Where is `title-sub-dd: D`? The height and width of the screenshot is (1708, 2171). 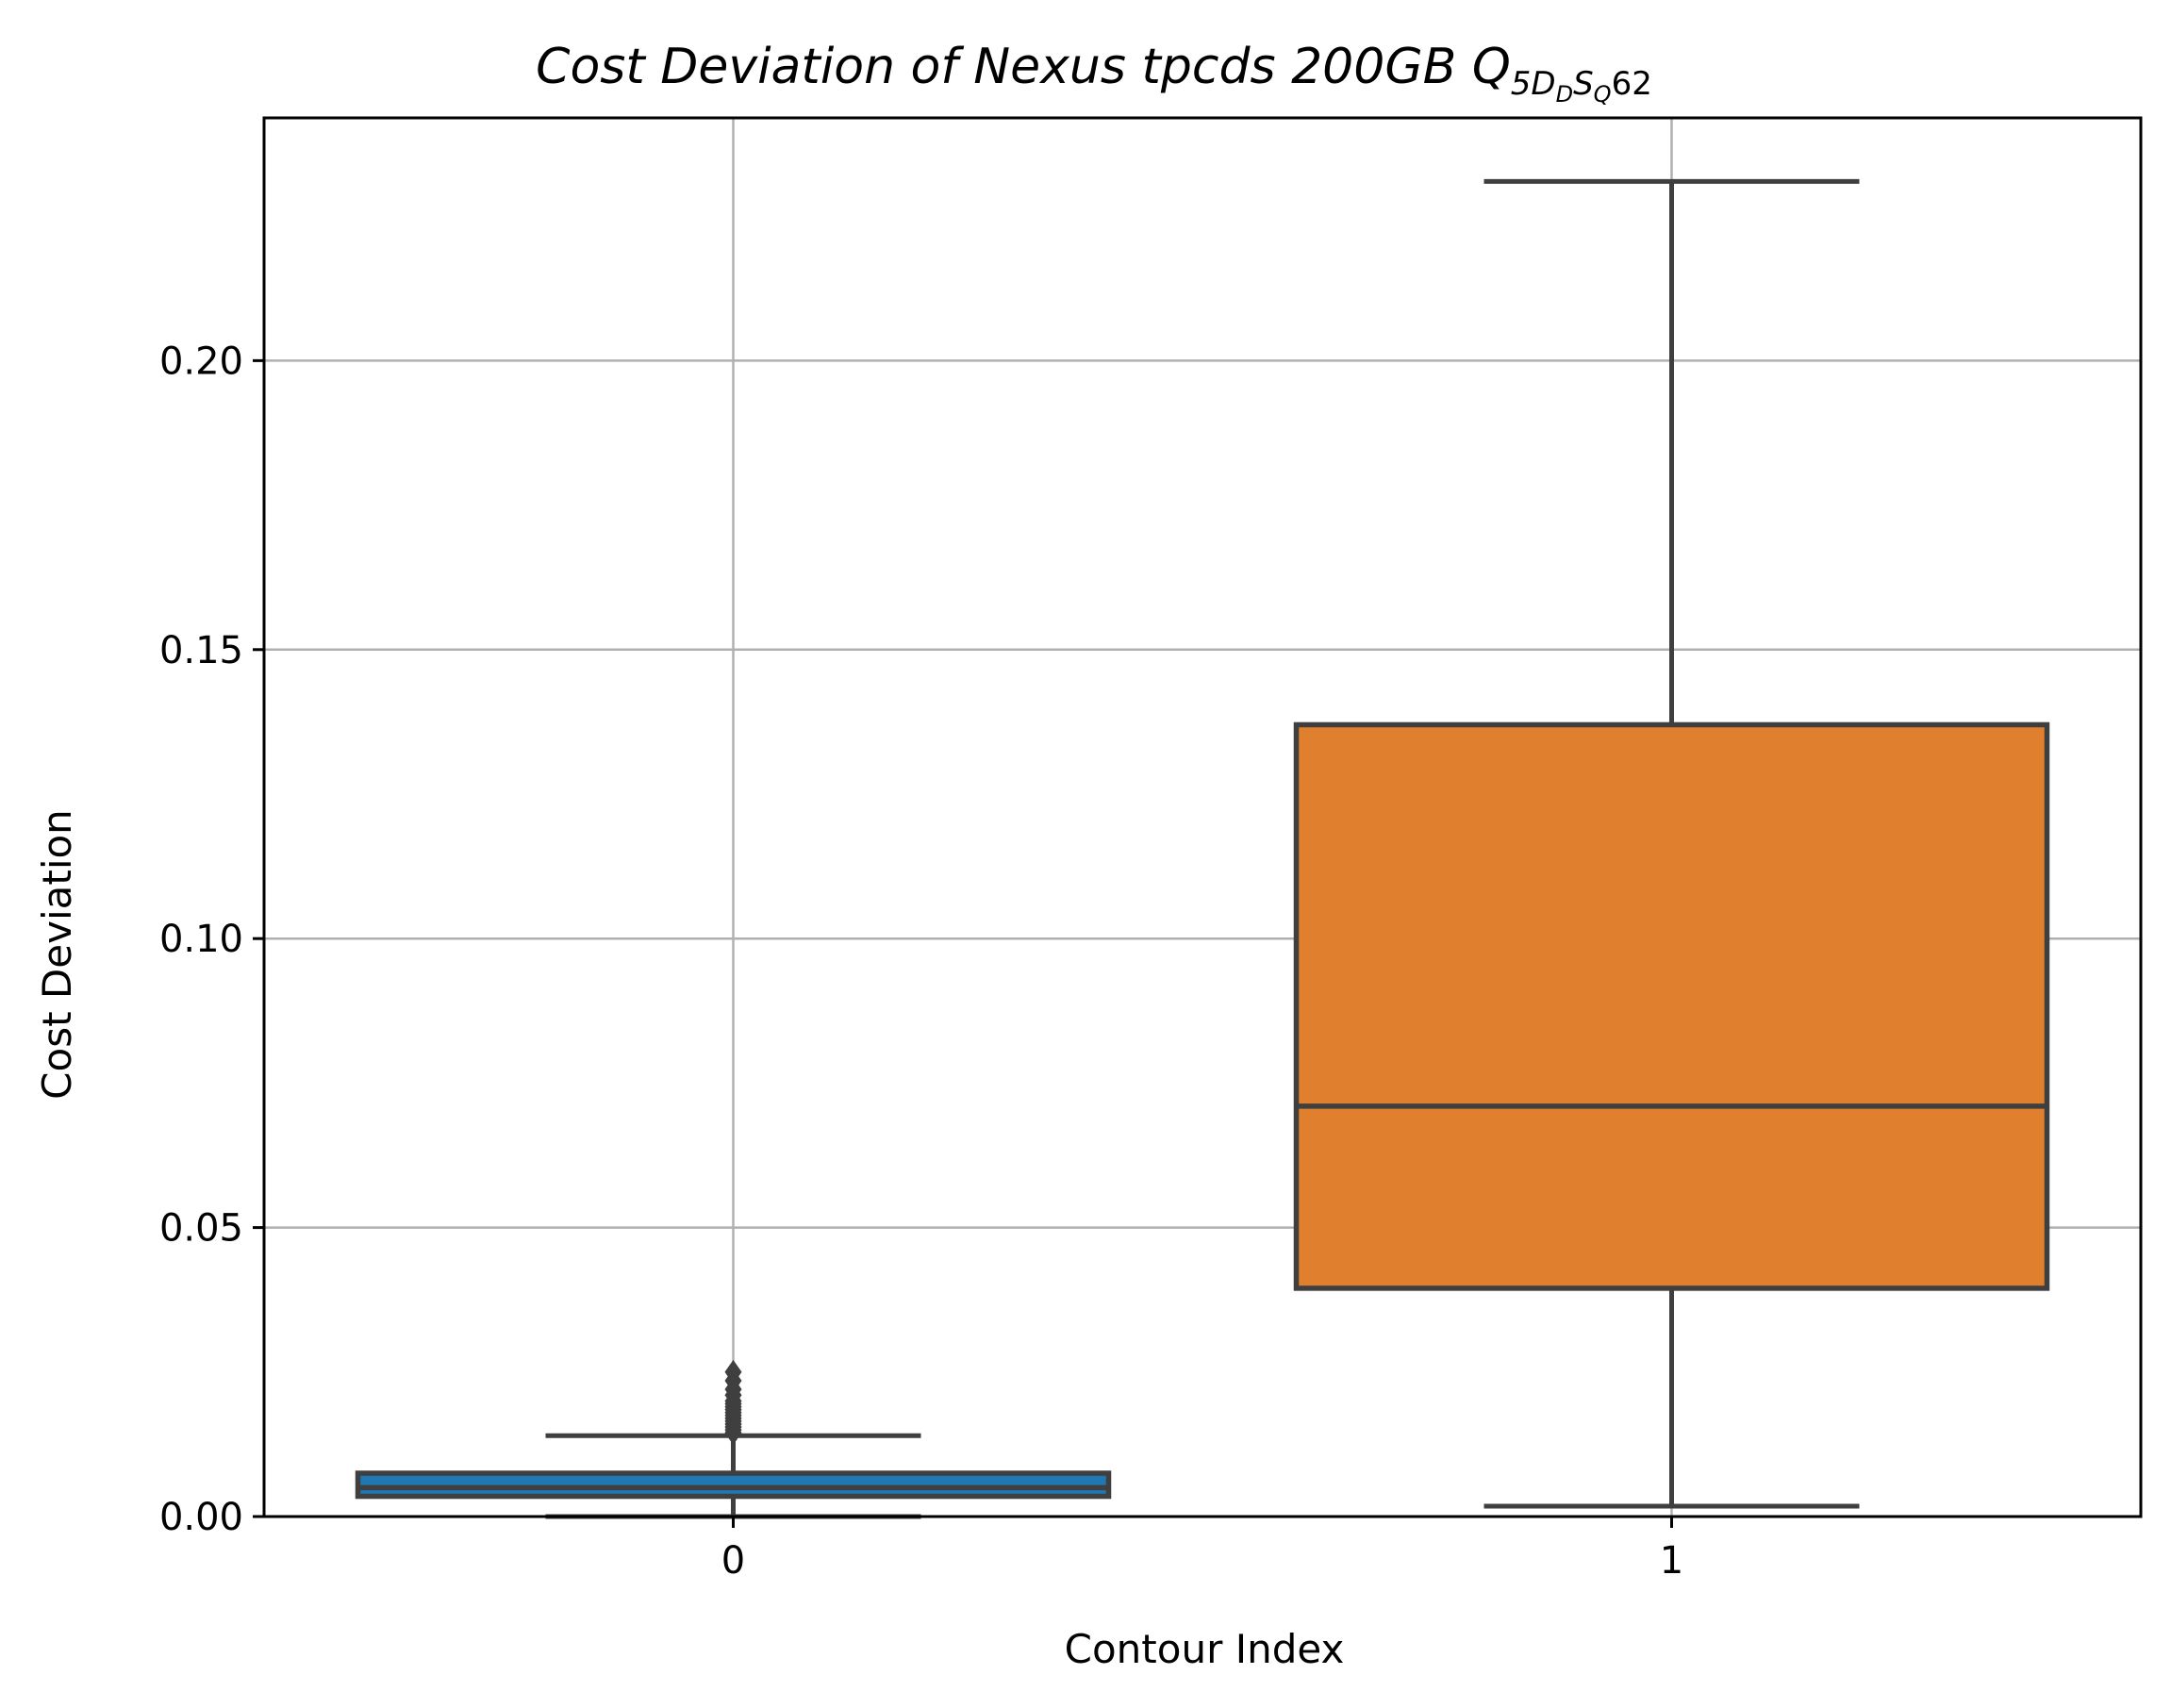
title-sub-dd: D is located at coordinates (1564, 94).